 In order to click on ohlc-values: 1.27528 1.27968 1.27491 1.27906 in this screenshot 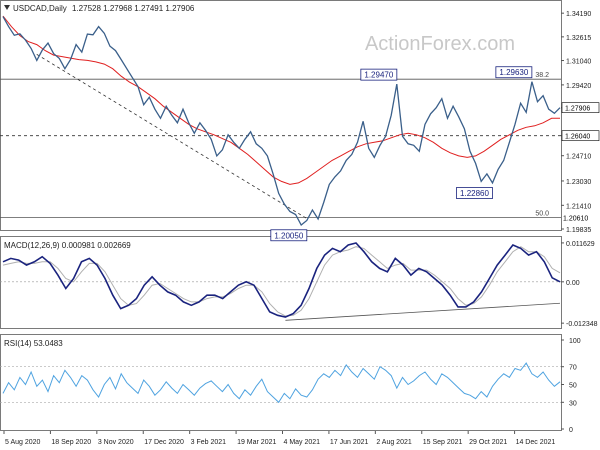, I will do `click(133, 8)`.